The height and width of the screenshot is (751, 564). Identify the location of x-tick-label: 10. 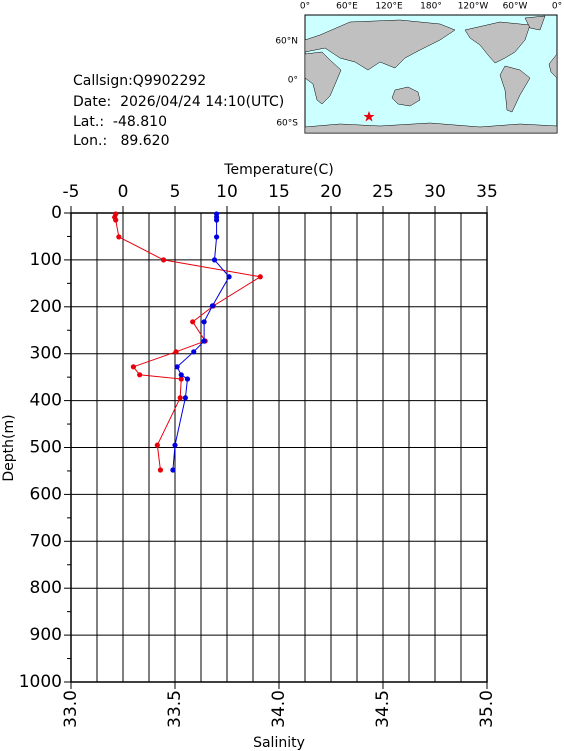
(227, 192).